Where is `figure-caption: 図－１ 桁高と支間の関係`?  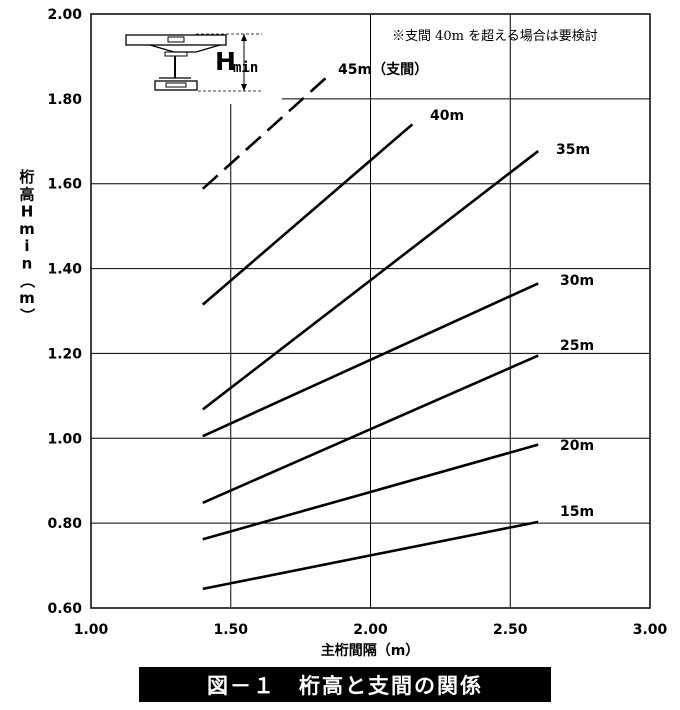
figure-caption: 図－１ 桁高と支間の関係 is located at coordinates (345, 684).